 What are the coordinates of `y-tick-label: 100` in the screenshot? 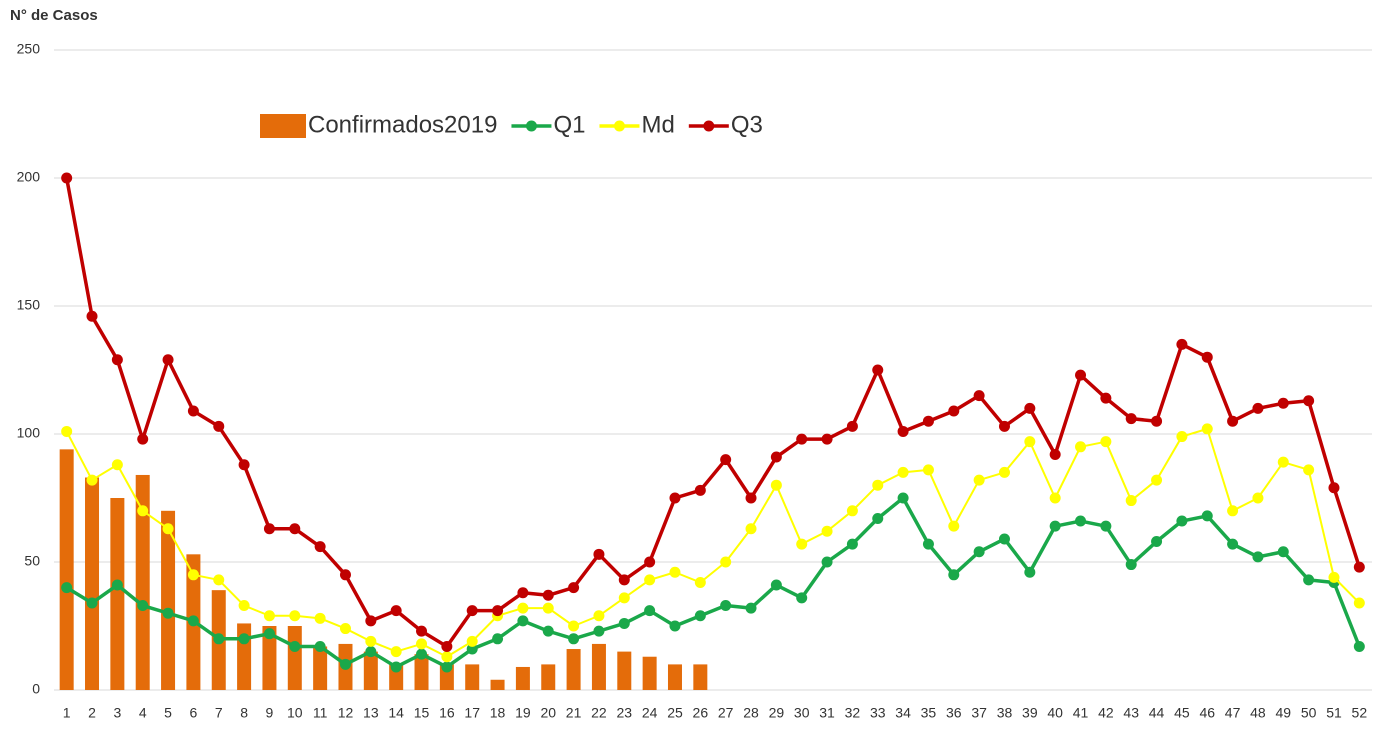 It's located at (29, 433).